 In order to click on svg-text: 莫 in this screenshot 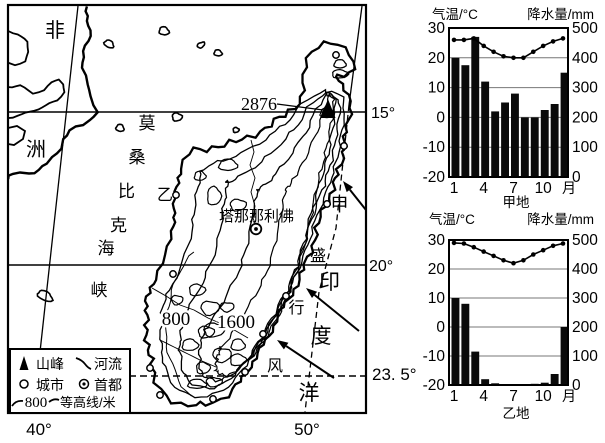, I will do `click(147, 123)`.